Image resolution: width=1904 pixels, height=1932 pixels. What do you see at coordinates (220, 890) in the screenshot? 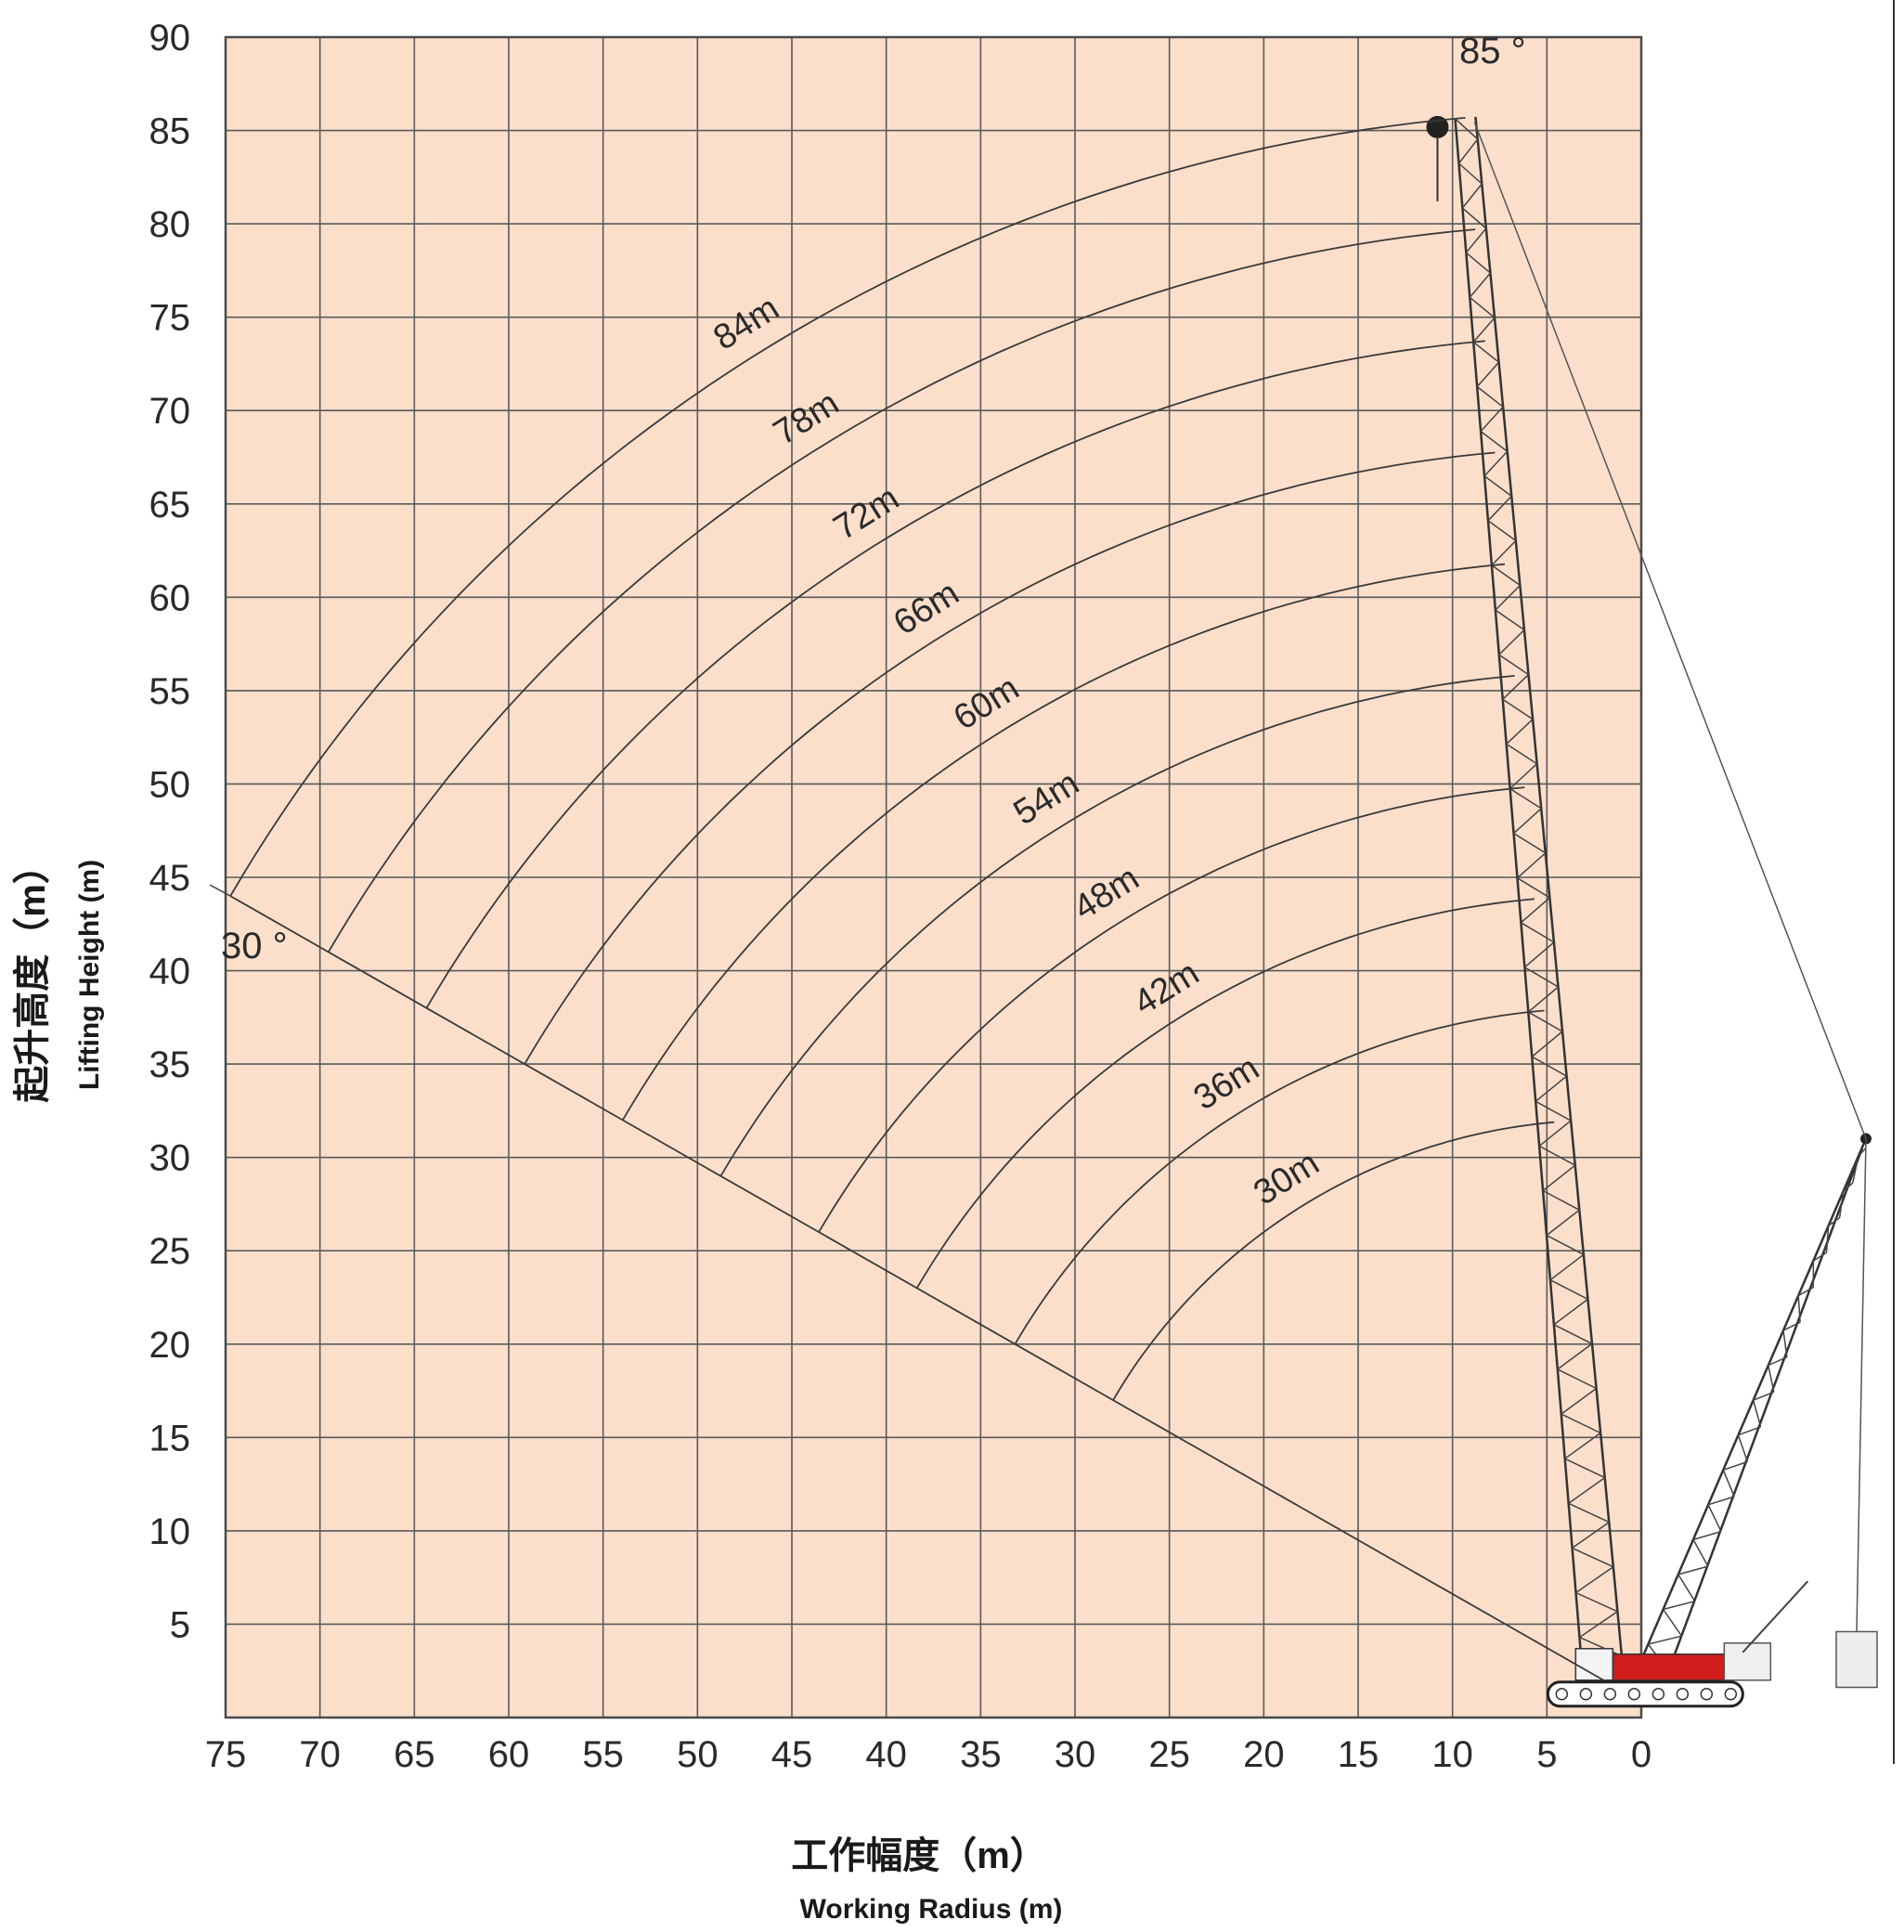
I see `min-angle-tick` at bounding box center [220, 890].